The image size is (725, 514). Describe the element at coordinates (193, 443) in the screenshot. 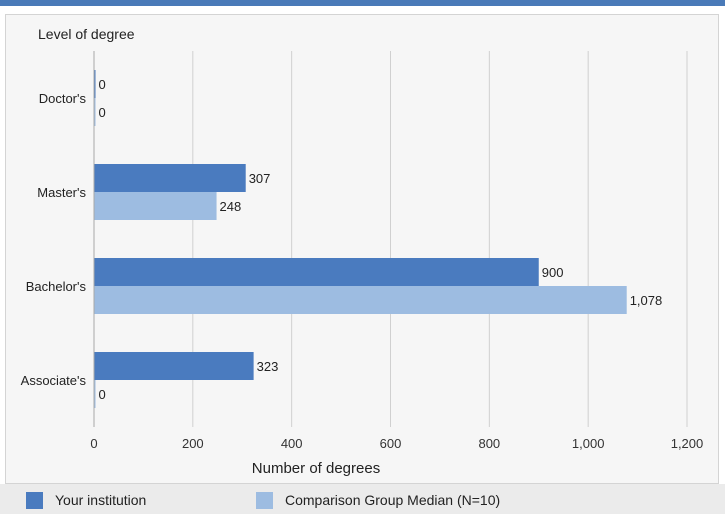

I see `x-tick-label: 200` at that location.